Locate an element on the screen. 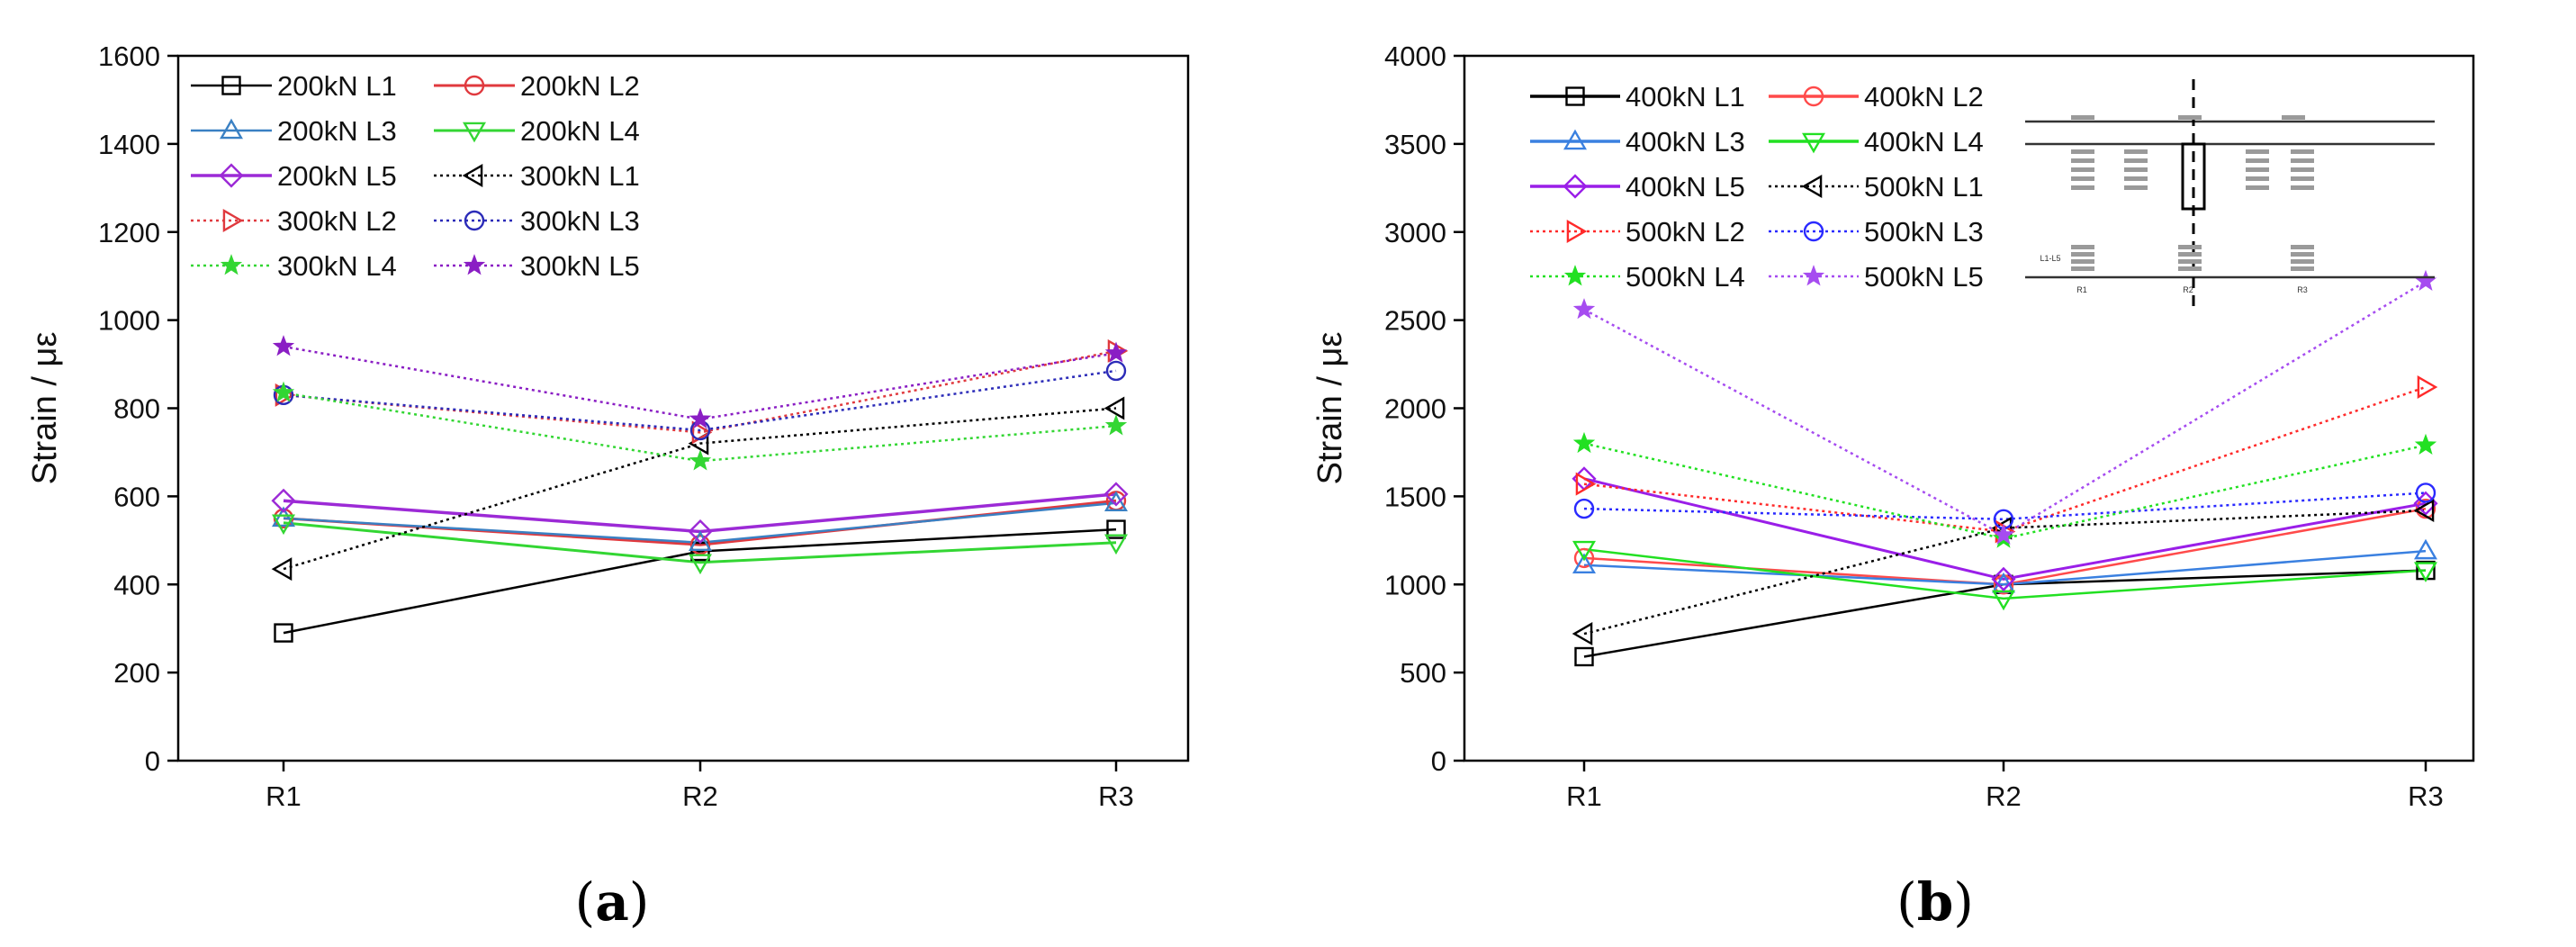 The height and width of the screenshot is (947, 2576). y-tick-label-a-6: 1200 is located at coordinates (129, 233).